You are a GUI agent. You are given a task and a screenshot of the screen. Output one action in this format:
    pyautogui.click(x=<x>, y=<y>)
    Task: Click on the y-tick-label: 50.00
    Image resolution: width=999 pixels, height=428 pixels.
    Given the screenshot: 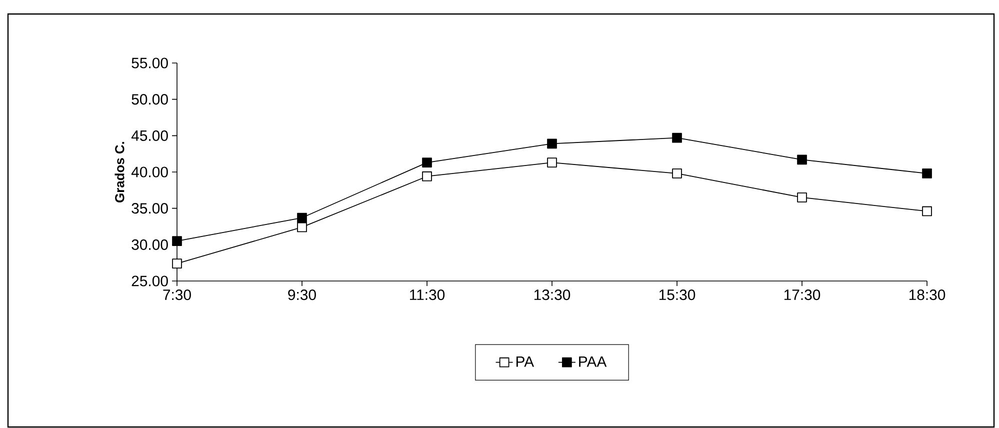 What is the action you would take?
    pyautogui.click(x=150, y=99)
    